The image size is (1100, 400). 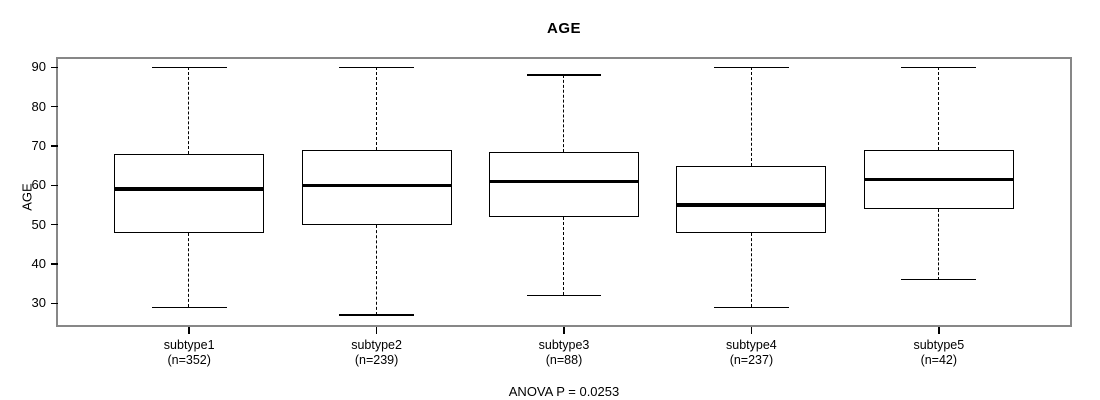 I want to click on y-tick-label: 80, so click(x=38, y=106).